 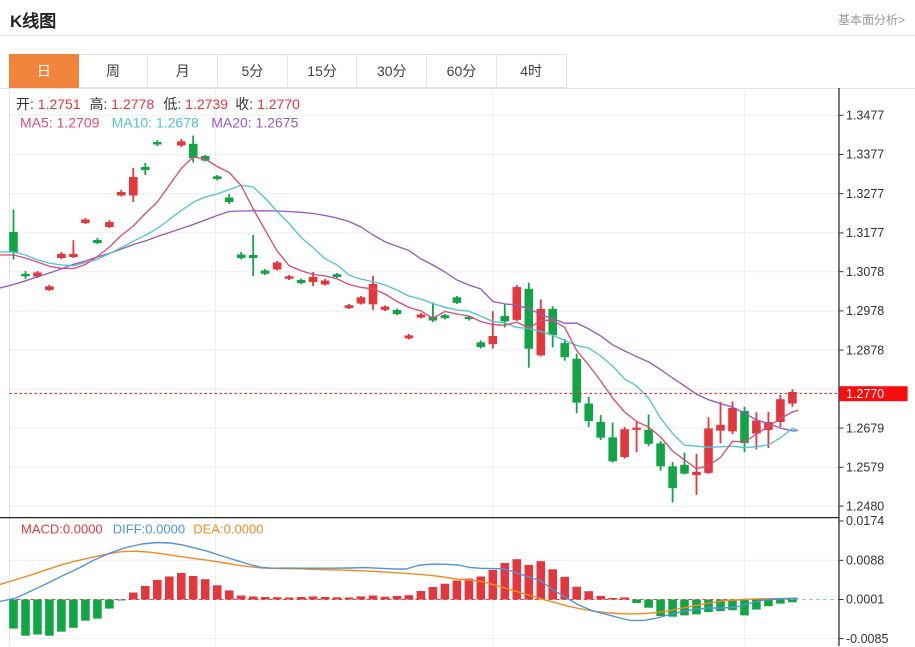 What do you see at coordinates (865, 233) in the screenshot?
I see `svg-text: 1.3177` at bounding box center [865, 233].